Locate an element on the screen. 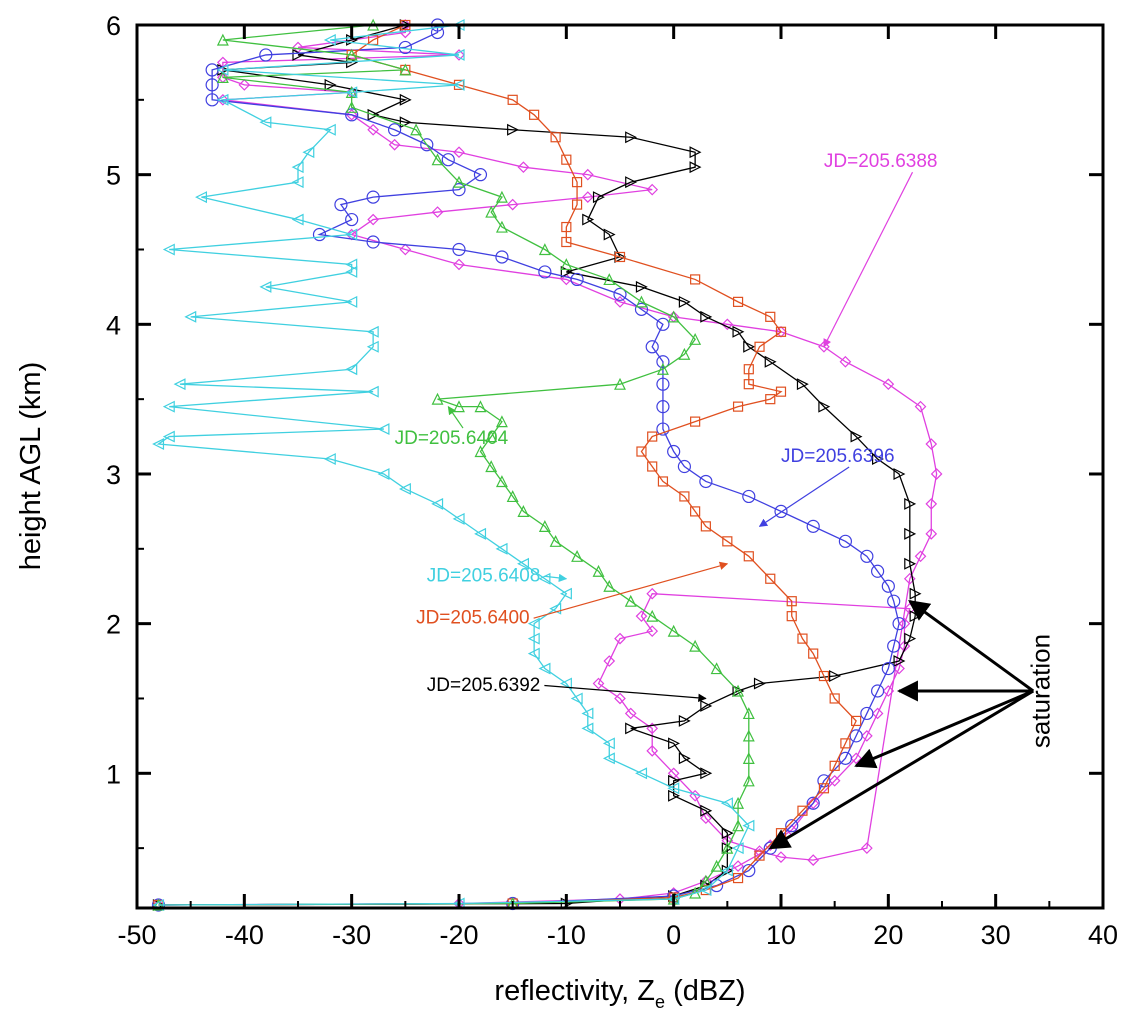 The width and height of the screenshot is (1133, 1015). series-annotation: JD=205.6408 is located at coordinates (484, 576).